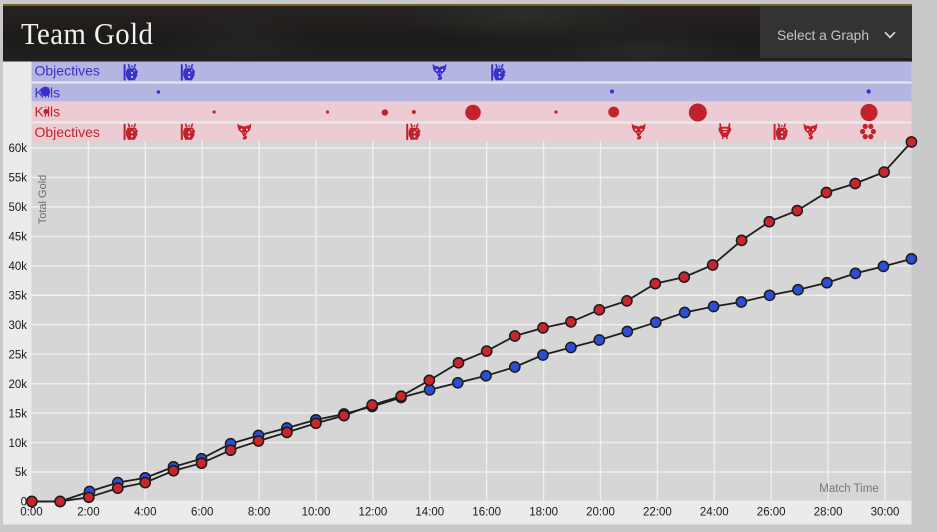 The image size is (937, 532). Describe the element at coordinates (486, 513) in the screenshot. I see `svg-text: 16:00` at that location.